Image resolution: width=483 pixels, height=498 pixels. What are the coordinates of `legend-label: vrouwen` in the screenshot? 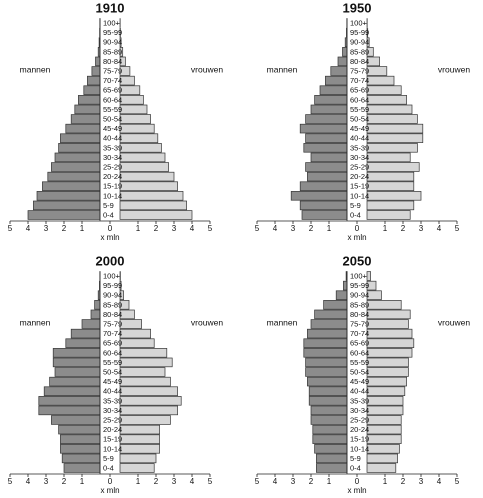 It's located at (207, 322).